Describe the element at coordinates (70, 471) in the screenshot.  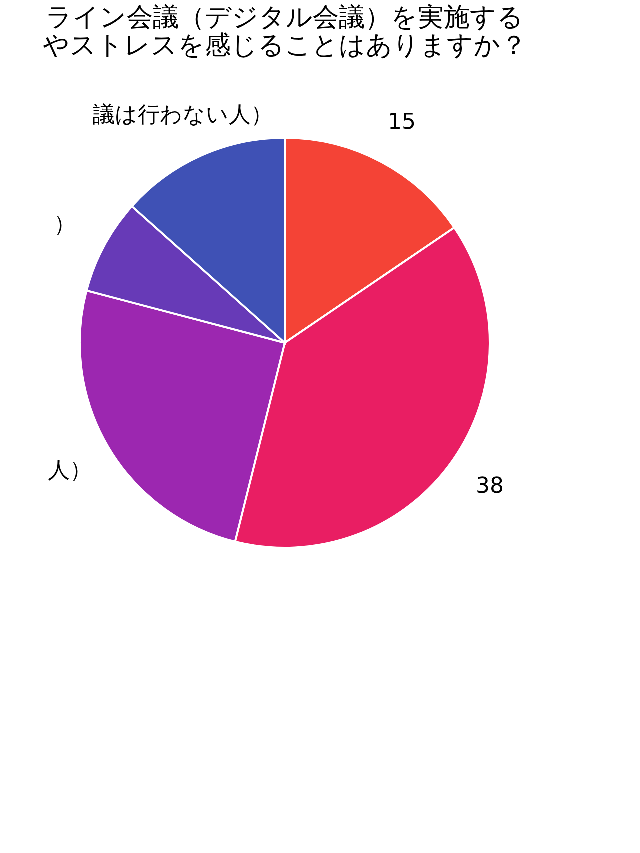
I see `slice-label: 人）` at that location.